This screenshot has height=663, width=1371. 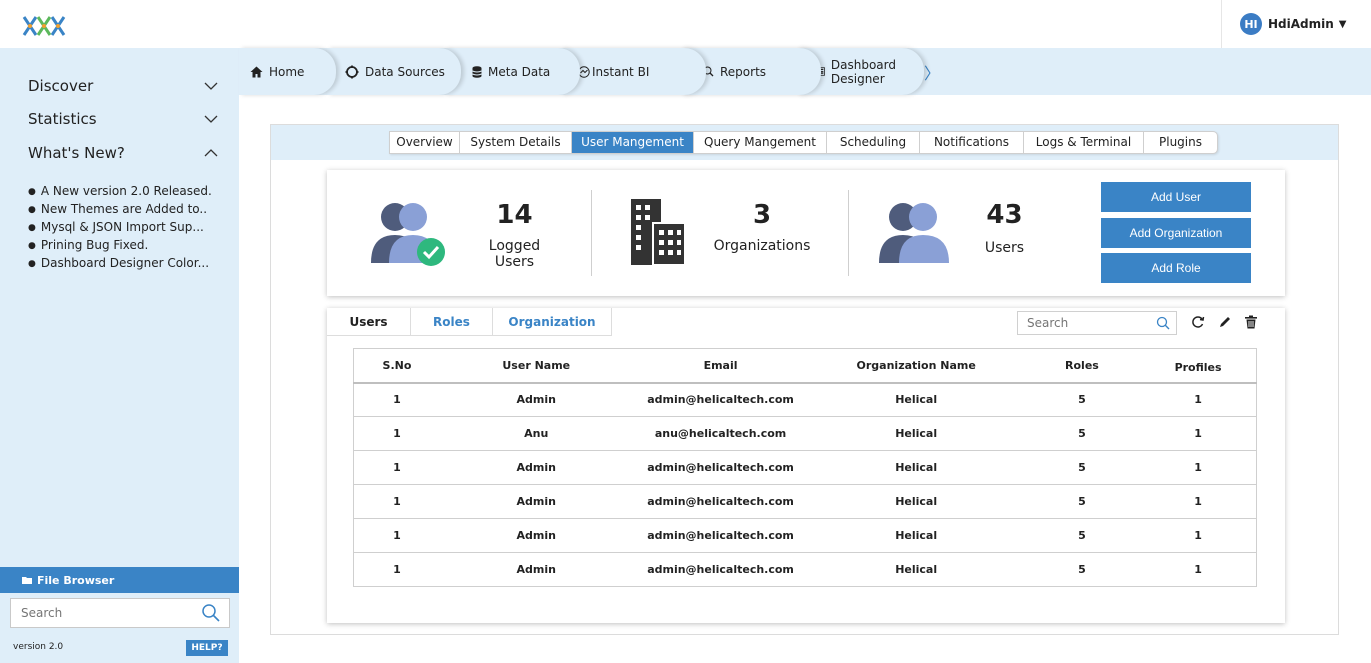 I want to click on tab-organization: Organization, so click(x=552, y=322).